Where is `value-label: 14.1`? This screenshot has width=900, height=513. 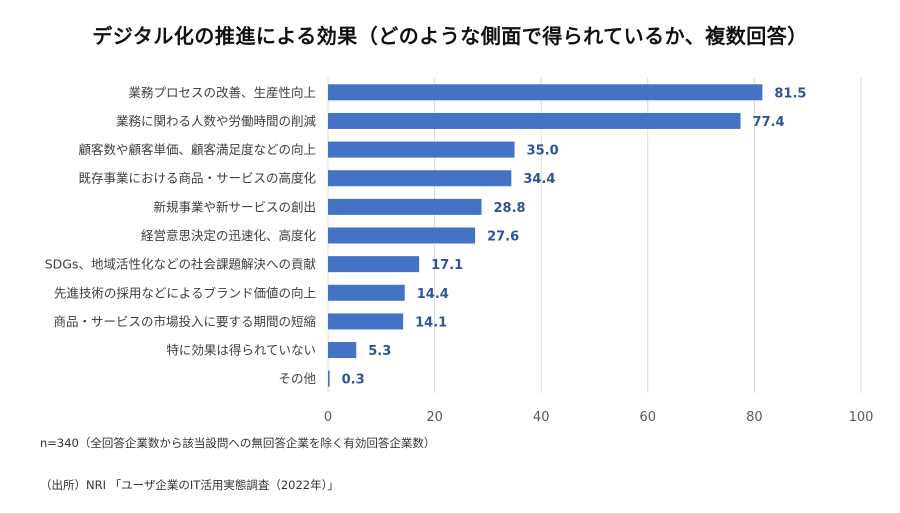
value-label: 14.1 is located at coordinates (431, 322).